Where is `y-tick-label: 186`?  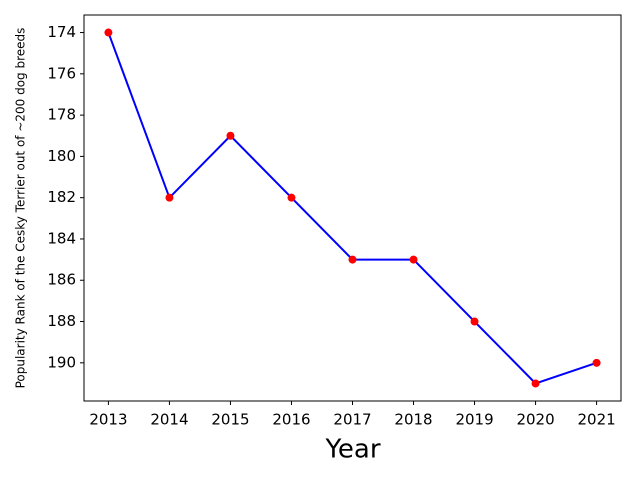 y-tick-label: 186 is located at coordinates (61, 280).